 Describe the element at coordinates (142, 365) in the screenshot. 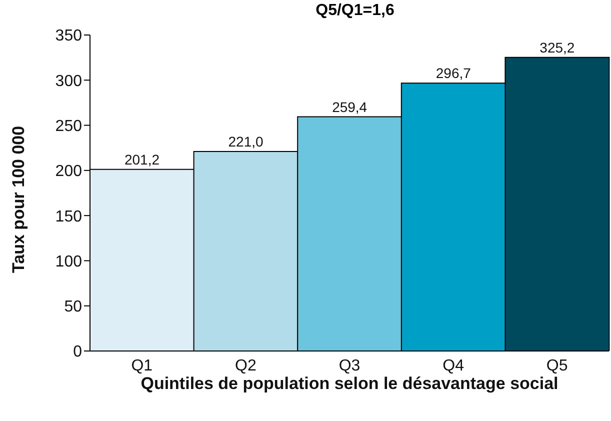

I see `x-tick-label: Q1` at that location.